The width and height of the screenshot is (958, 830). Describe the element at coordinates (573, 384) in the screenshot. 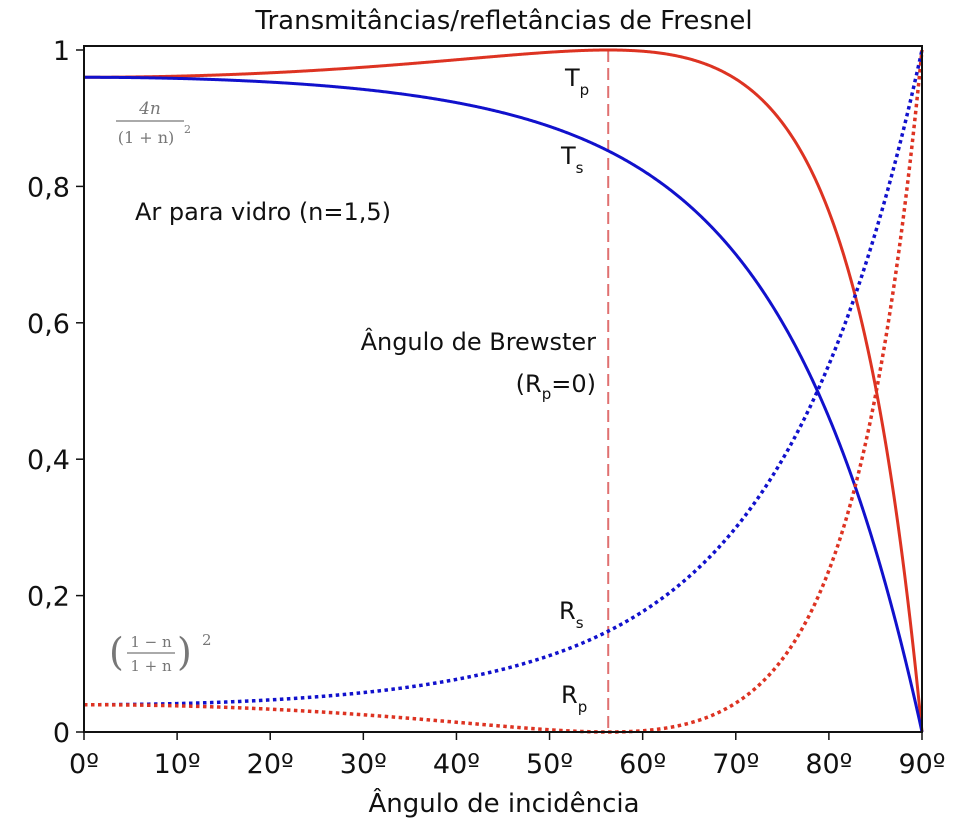

I see `brewster-annotation-suffix: =0)` at that location.